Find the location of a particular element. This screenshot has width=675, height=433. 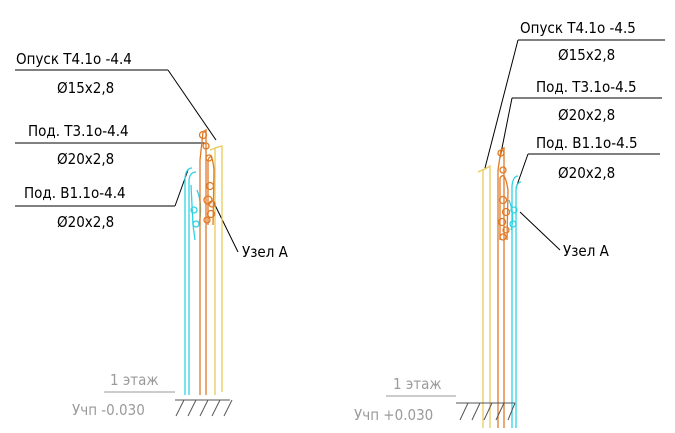

left-level-floor: 1 этаж is located at coordinates (134, 380).